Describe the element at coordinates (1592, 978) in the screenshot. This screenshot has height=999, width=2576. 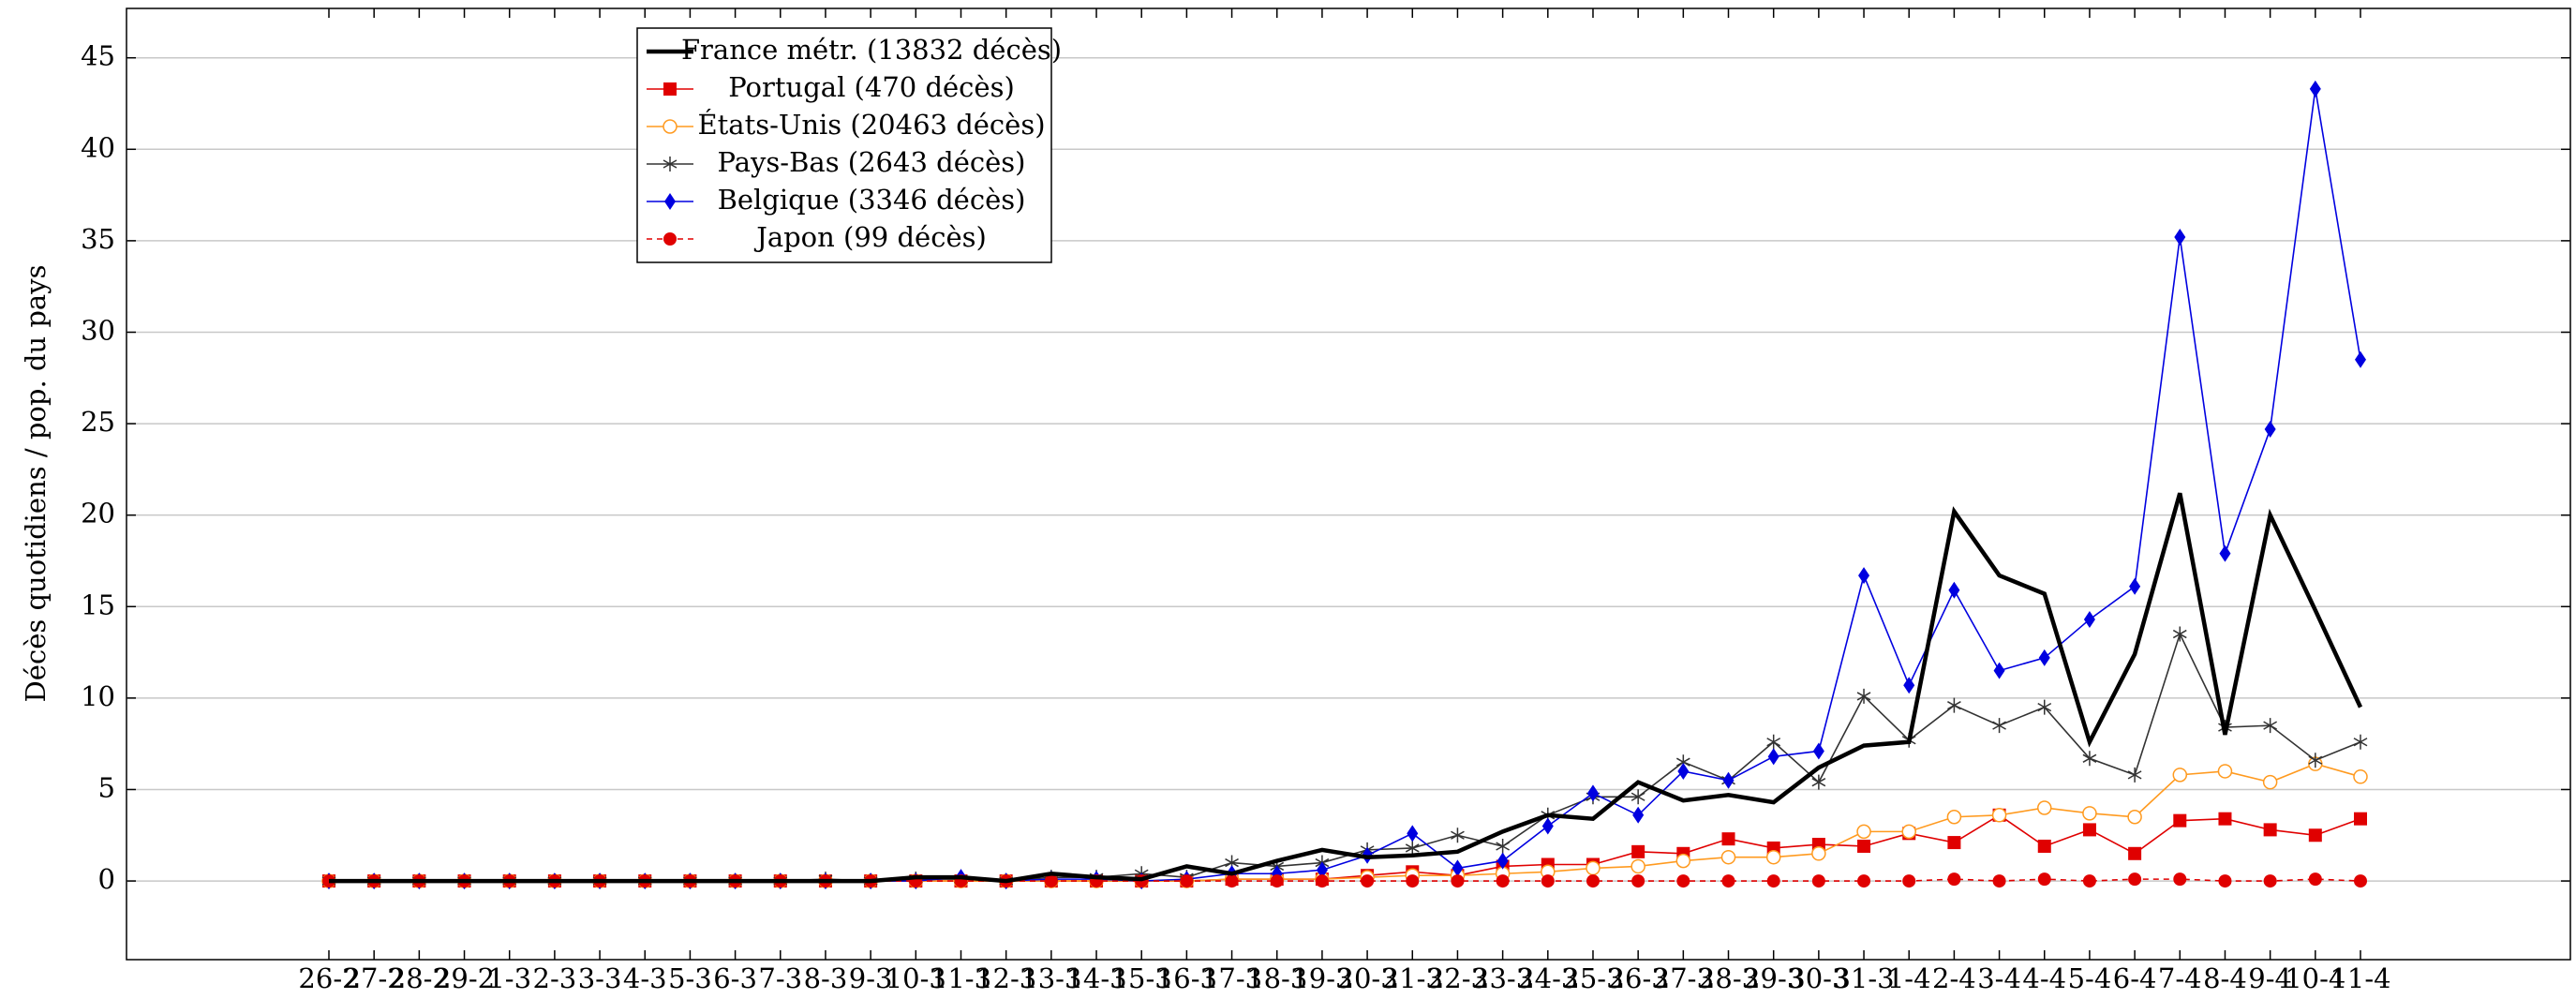
I see `x-tick-label: 25-3` at that location.